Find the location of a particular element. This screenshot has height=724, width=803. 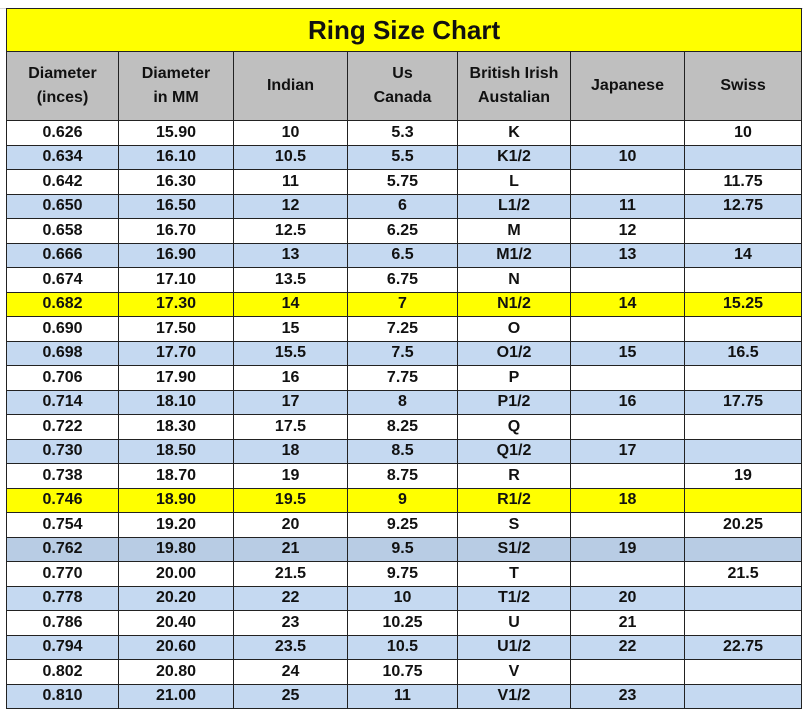

cell-indian: 24 is located at coordinates (290, 672).